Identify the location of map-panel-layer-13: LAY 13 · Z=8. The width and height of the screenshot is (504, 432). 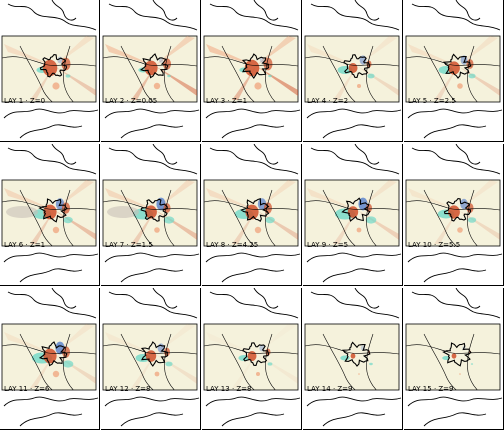
(252, 359).